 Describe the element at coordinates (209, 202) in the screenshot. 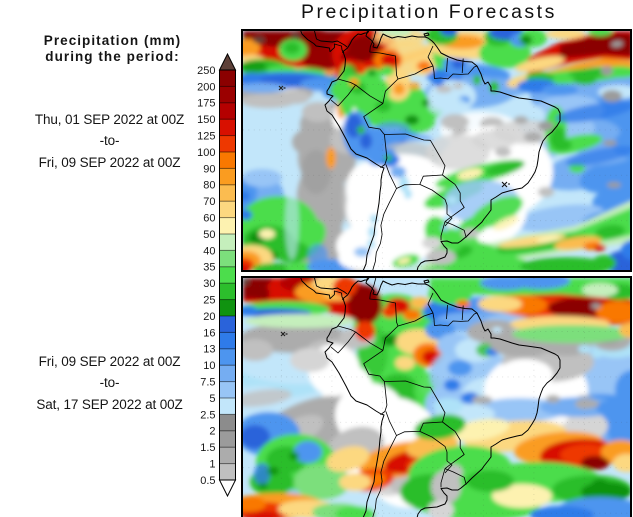

I see `svg-text: 70` at that location.